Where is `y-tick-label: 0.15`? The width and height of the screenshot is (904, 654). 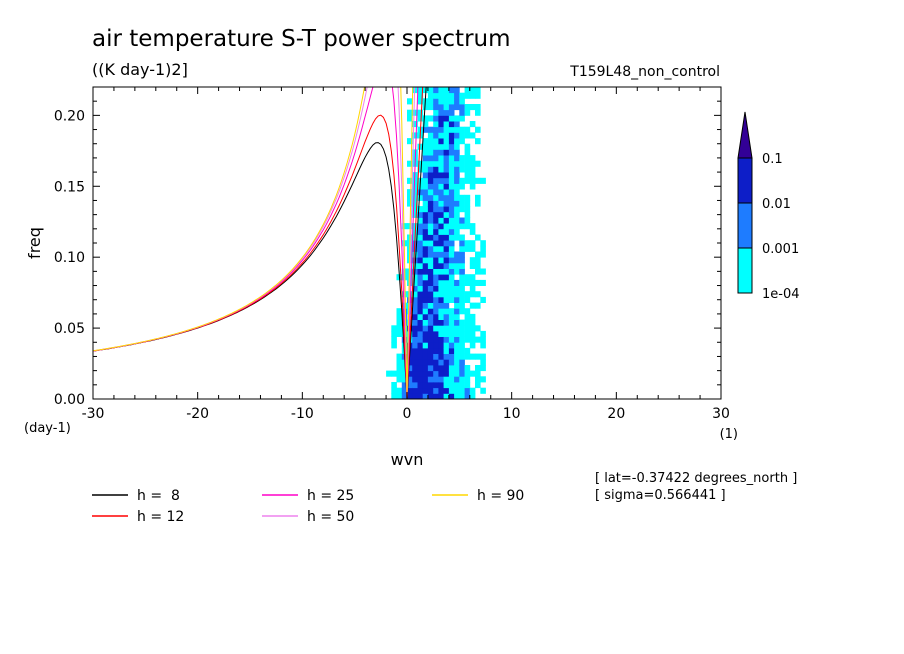 y-tick-label: 0.15 is located at coordinates (69, 187).